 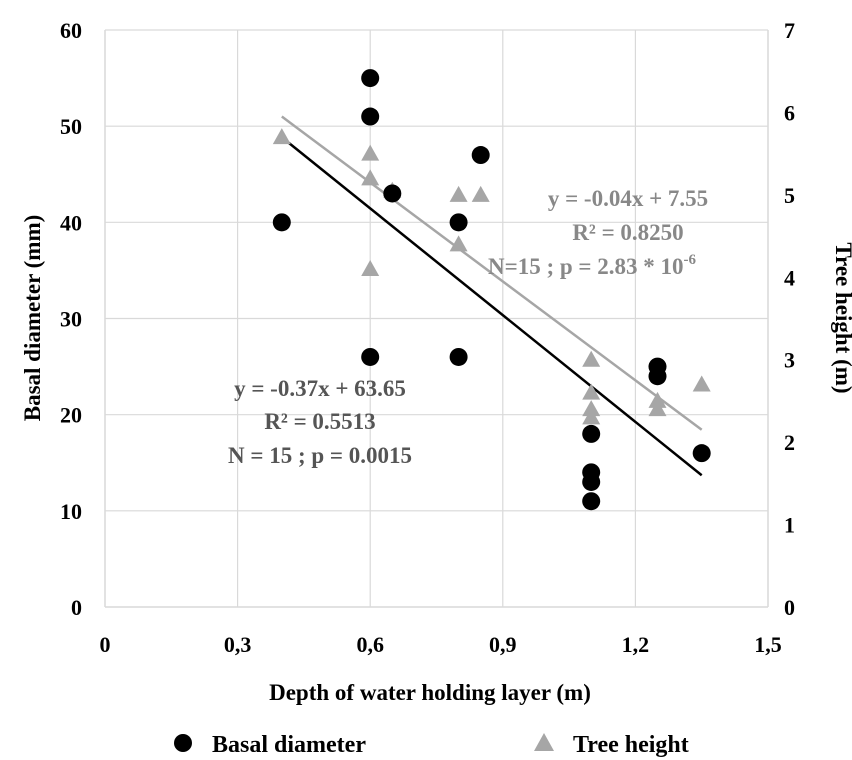 What do you see at coordinates (183, 743) in the screenshot?
I see `legend-marker-basal` at bounding box center [183, 743].